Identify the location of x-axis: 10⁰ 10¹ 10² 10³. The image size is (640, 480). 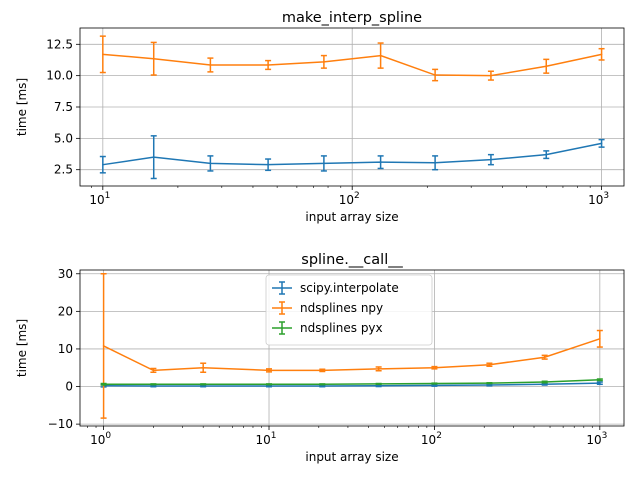
(347, 436).